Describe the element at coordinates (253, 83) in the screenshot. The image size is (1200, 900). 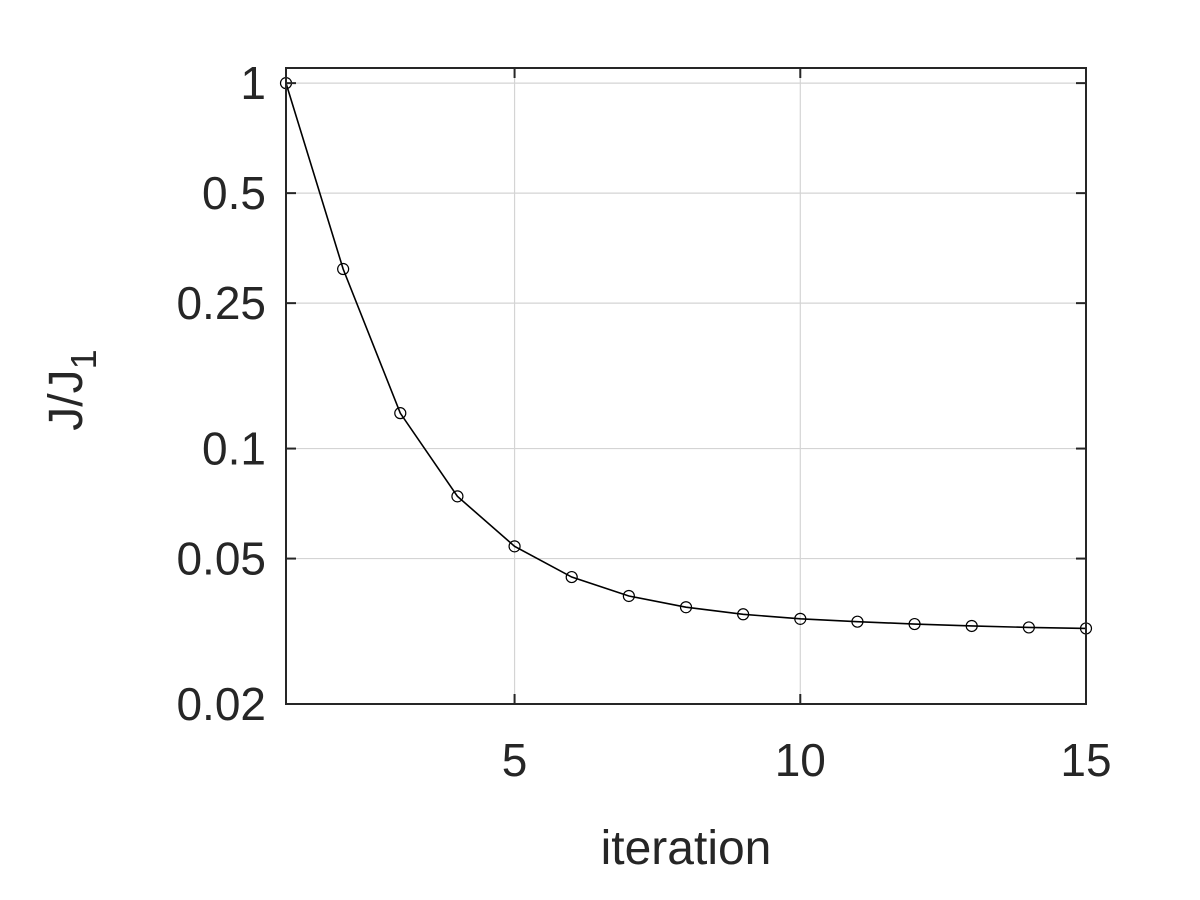
I see `y-tick-label-5: 1` at that location.